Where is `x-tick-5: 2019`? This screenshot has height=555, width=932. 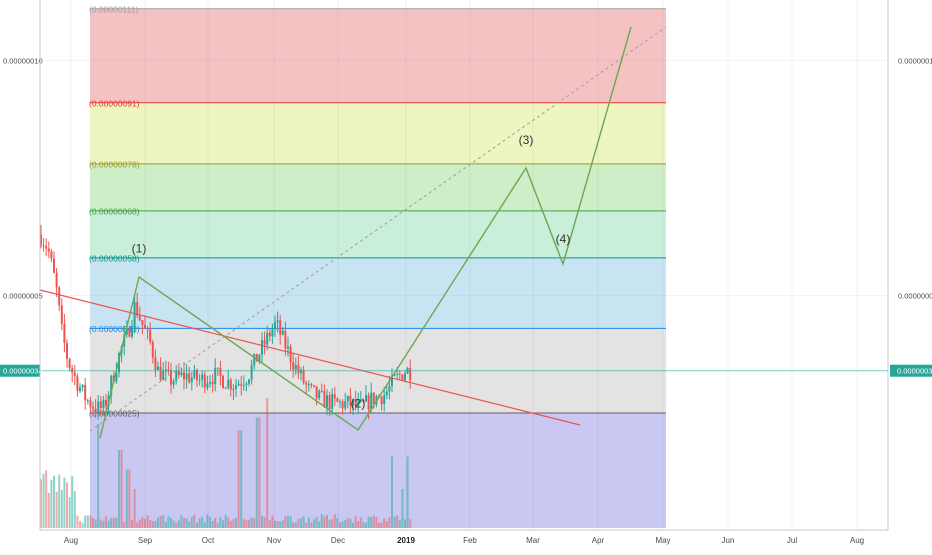 x-tick-5: 2019 is located at coordinates (406, 540).